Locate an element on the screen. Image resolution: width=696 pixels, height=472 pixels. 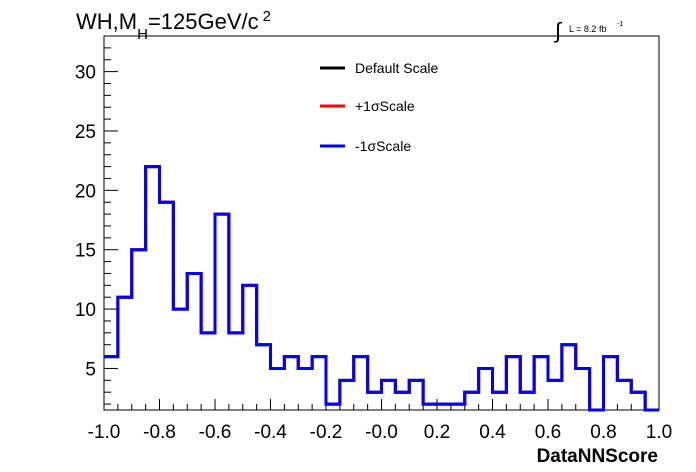
legend-label-plus1sigma: +1σScale is located at coordinates (385, 106).